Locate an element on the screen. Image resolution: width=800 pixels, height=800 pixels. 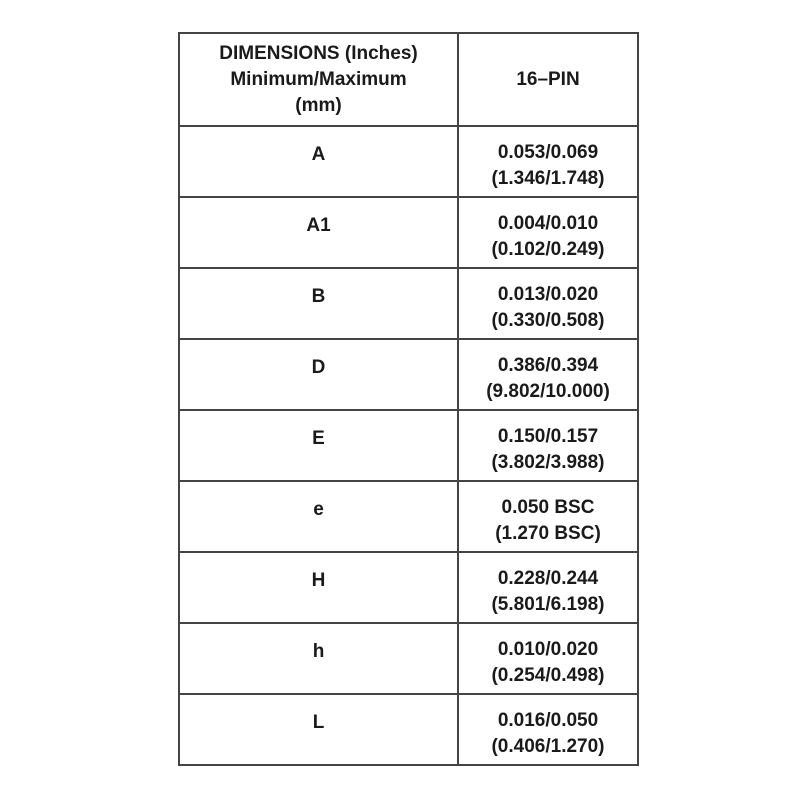
table-row: D 0.386/0.394 (9.802/10.000) is located at coordinates (408, 374).